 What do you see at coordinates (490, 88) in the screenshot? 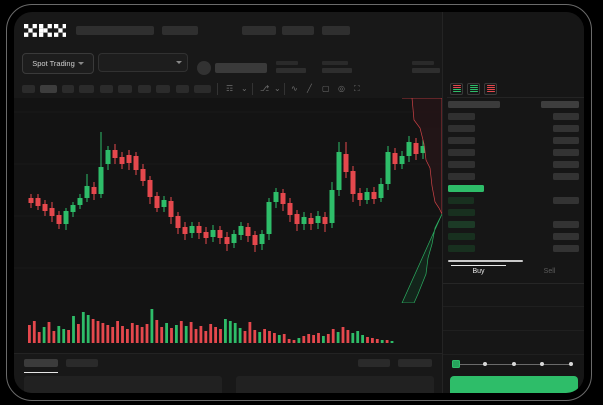
I see `orderbook-asks-icon` at bounding box center [490, 88].